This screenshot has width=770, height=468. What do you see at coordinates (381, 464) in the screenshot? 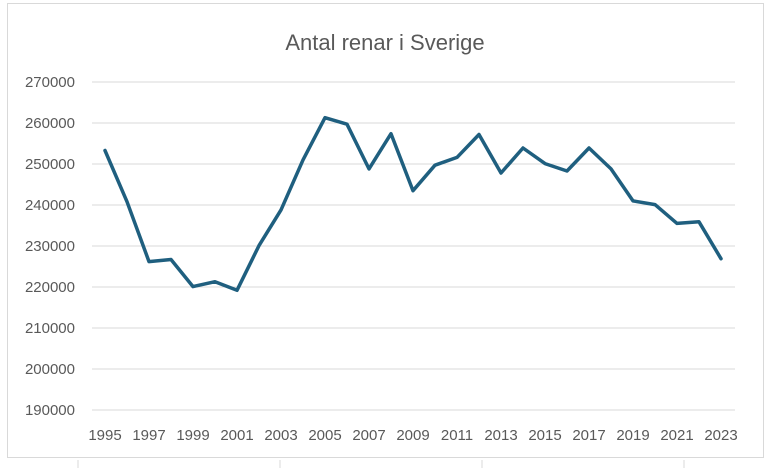
I see `sheet-gridline-ticks` at bounding box center [381, 464].